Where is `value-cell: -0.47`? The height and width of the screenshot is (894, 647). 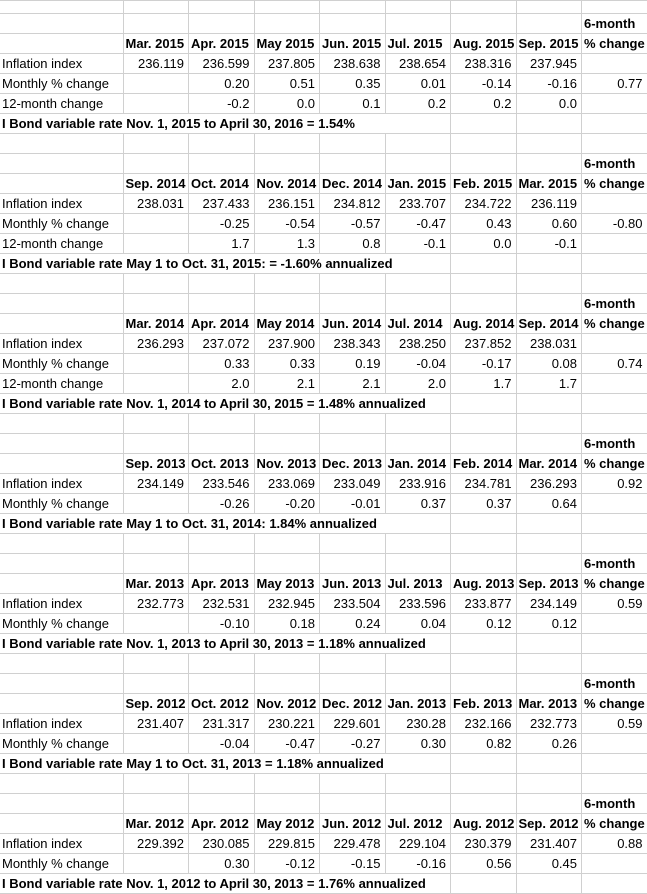 value-cell: -0.47 is located at coordinates (287, 744).